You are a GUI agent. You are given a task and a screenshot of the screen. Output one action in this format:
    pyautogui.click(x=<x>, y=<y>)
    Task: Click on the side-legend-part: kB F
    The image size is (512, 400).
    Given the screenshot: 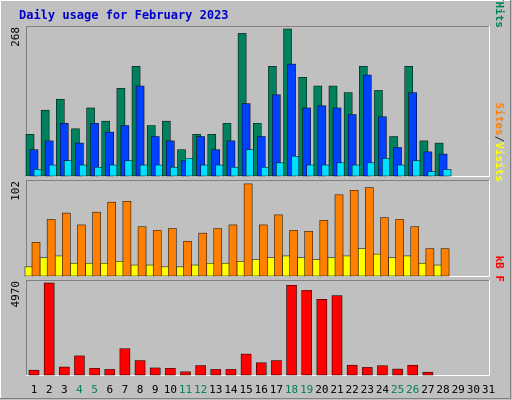 What is the action you would take?
    pyautogui.click(x=499, y=269)
    